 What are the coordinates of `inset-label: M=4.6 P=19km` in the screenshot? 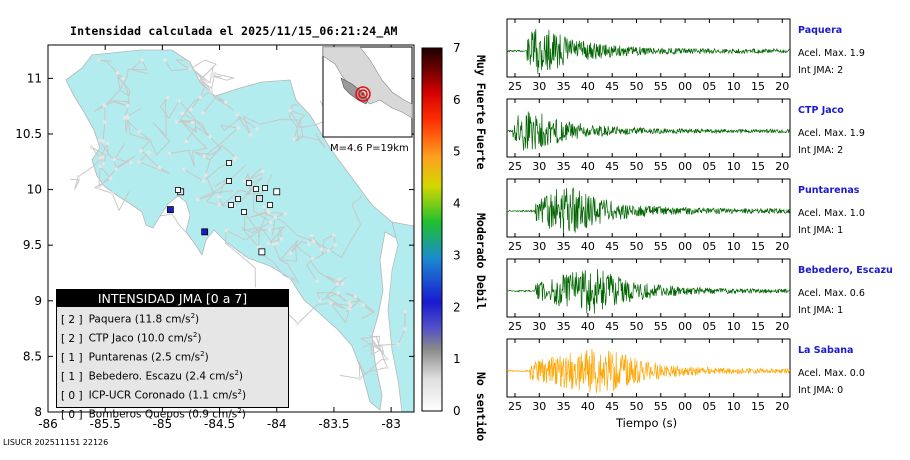 It's located at (369, 148).